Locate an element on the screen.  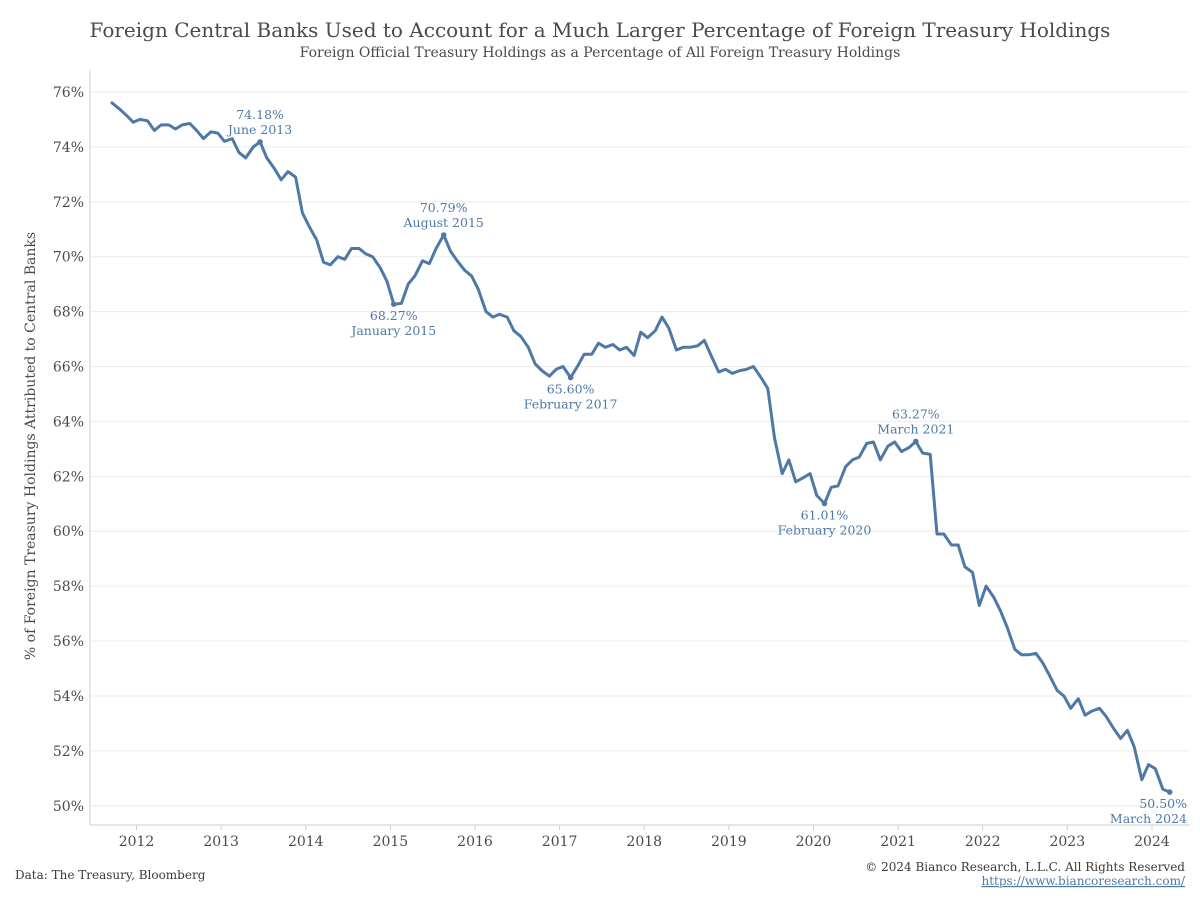
y-tick-label: 68% is located at coordinates (68, 313).